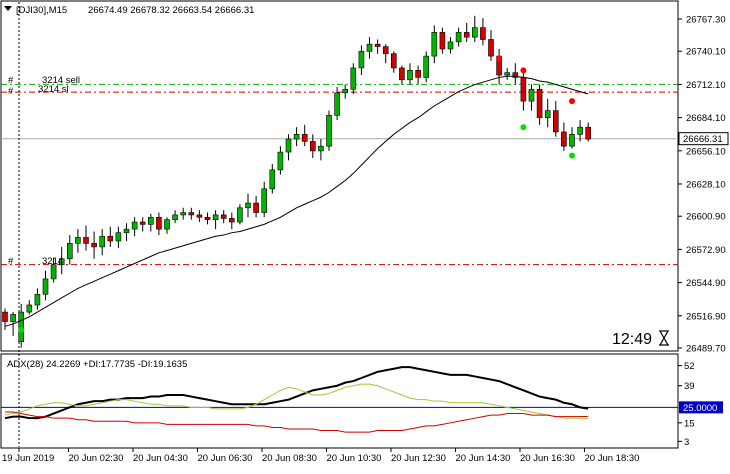 Image resolution: width=730 pixels, height=474 pixels. I want to click on bar-timer: 12:49, so click(632, 339).